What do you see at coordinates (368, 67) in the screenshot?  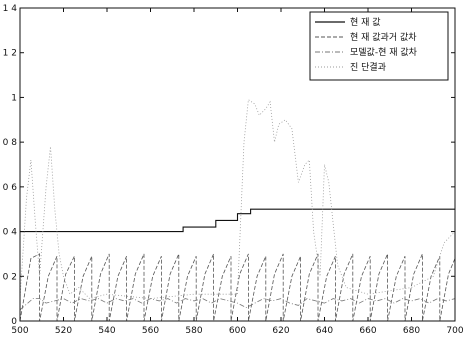 I see `legend-label-4: 진 단결과` at bounding box center [368, 67].